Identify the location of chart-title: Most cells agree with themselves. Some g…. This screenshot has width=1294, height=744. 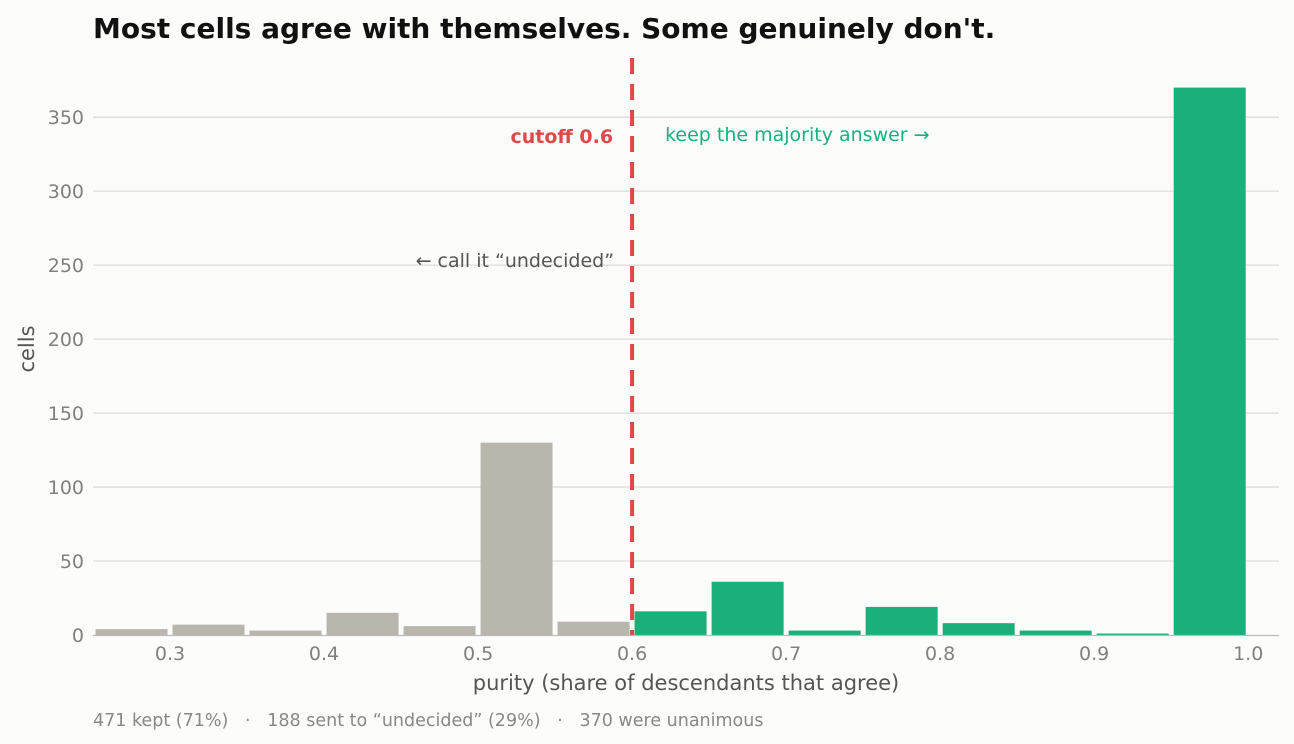
(544, 28).